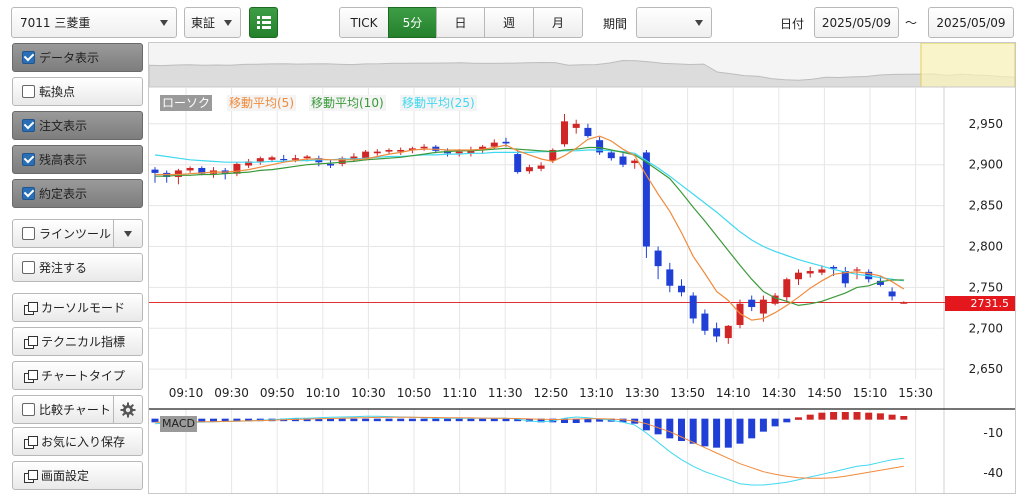 Image resolution: width=1024 pixels, height=499 pixels. I want to click on compare-chart-settings-button, so click(128, 409).